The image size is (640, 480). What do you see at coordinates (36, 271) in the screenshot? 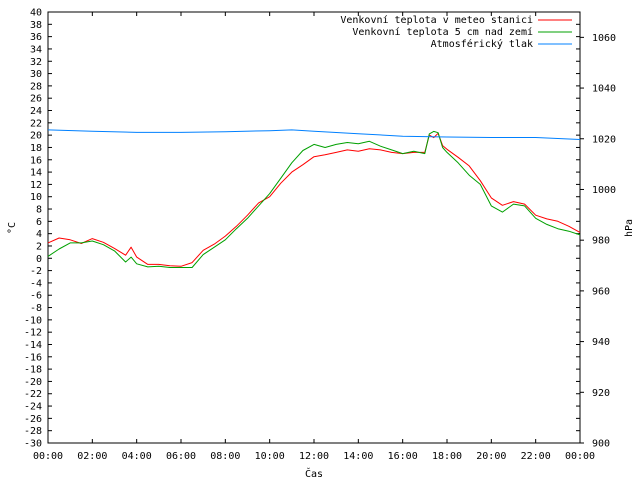
I see `y-tick-label: -2` at bounding box center [36, 271].